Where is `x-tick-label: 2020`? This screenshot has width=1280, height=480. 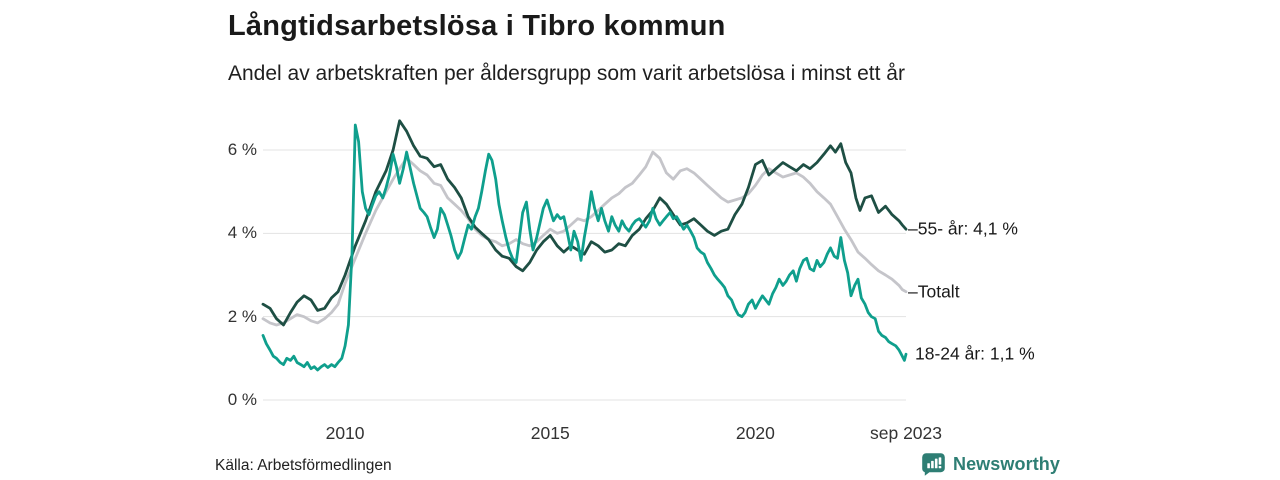 x-tick-label: 2020 is located at coordinates (755, 433).